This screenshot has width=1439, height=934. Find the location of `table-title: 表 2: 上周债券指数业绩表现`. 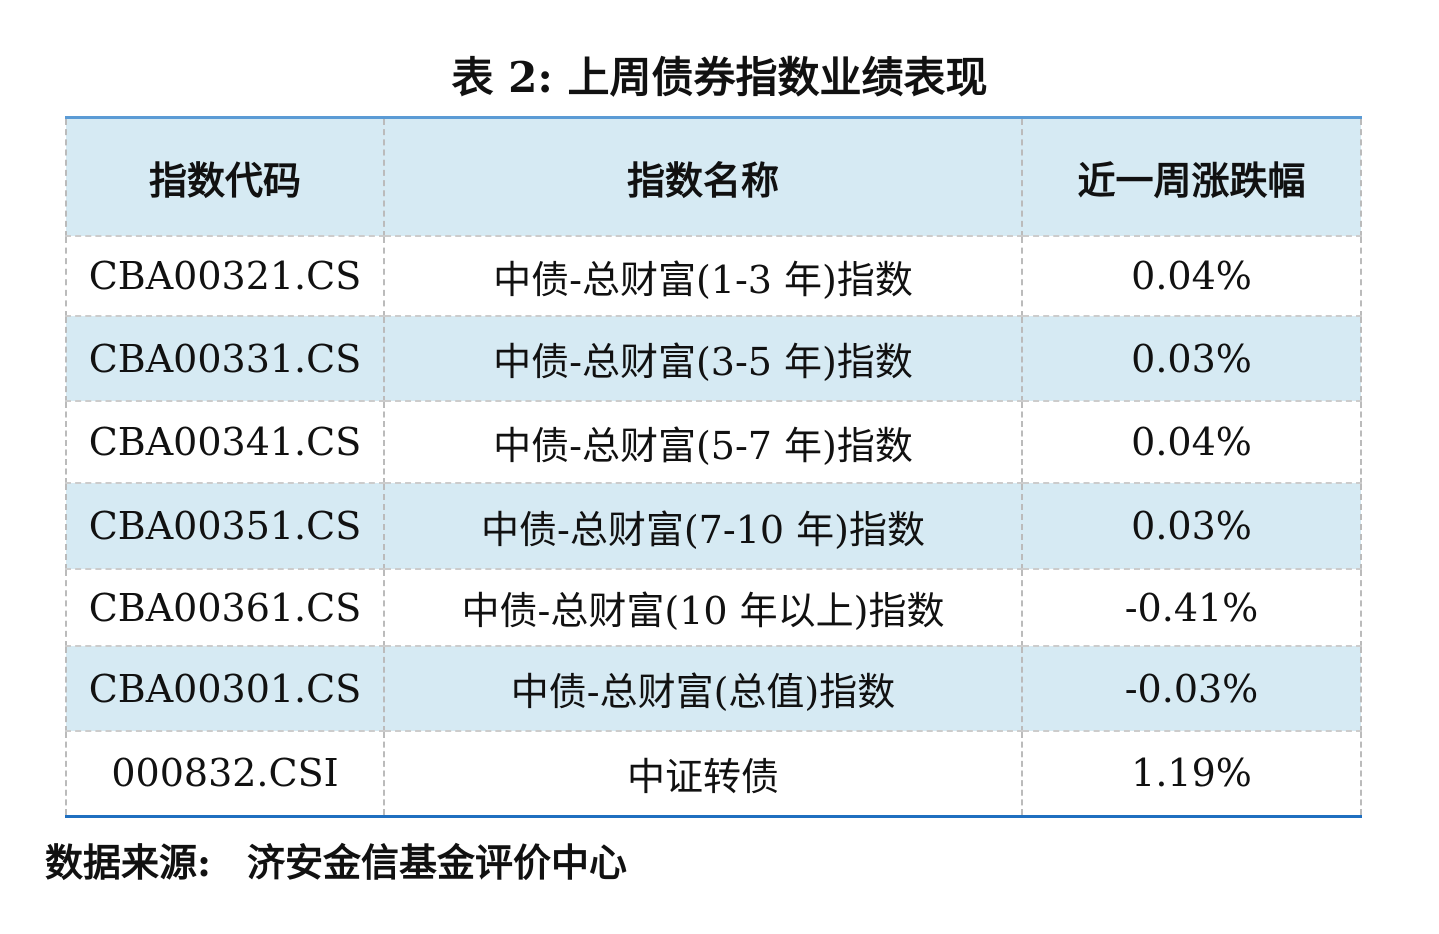

table-title: 表 2: 上周债券指数业绩表现 is located at coordinates (719, 77).